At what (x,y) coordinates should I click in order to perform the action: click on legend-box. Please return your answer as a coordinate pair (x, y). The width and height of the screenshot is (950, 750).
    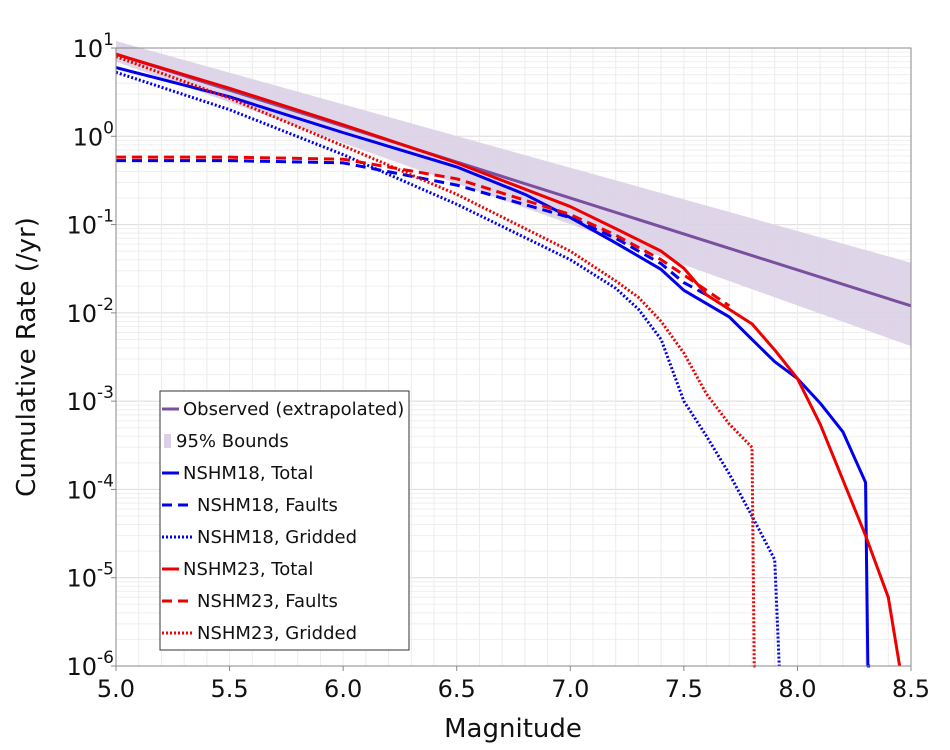
    Looking at the image, I should click on (284, 520).